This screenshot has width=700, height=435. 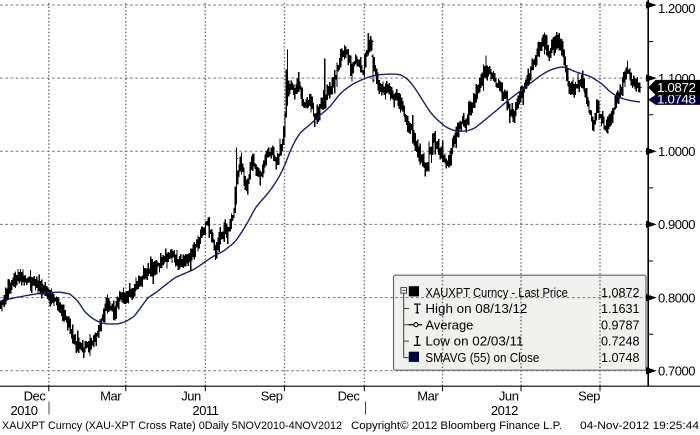 What do you see at coordinates (676, 224) in the screenshot?
I see `svg-text: 0.9000` at bounding box center [676, 224].